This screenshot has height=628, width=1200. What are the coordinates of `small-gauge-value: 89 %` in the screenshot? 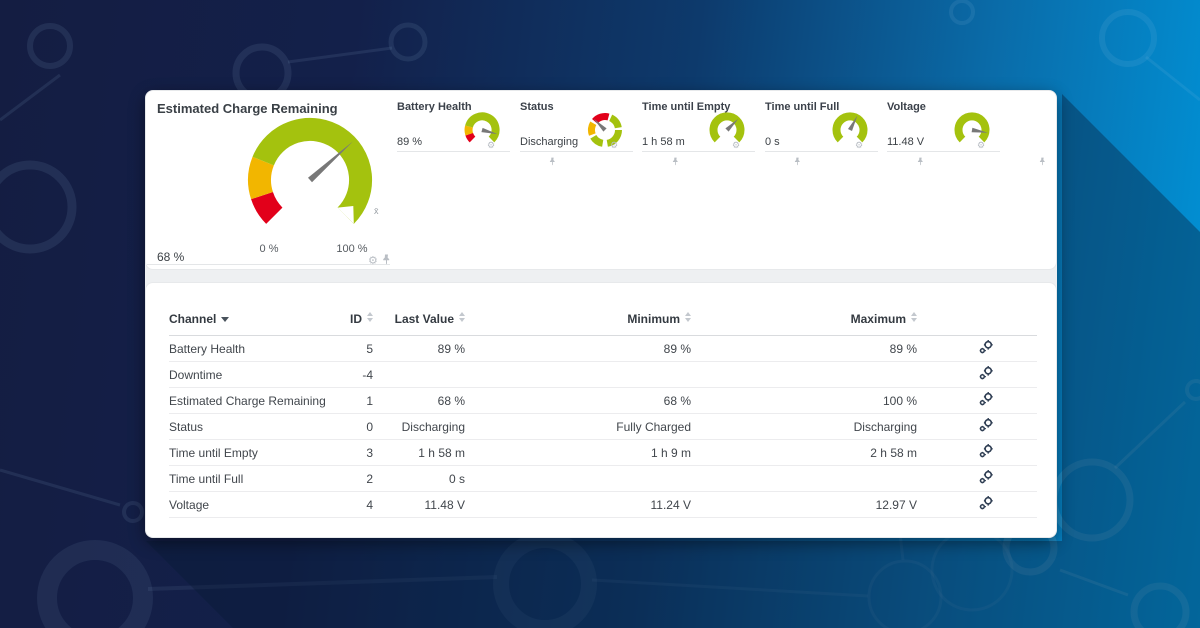 It's located at (410, 142).